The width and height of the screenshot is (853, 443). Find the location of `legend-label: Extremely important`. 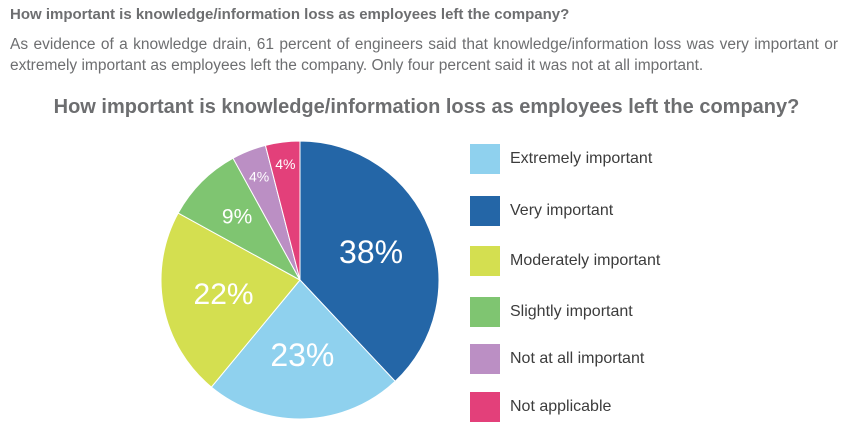

legend-label: Extremely important is located at coordinates (581, 158).